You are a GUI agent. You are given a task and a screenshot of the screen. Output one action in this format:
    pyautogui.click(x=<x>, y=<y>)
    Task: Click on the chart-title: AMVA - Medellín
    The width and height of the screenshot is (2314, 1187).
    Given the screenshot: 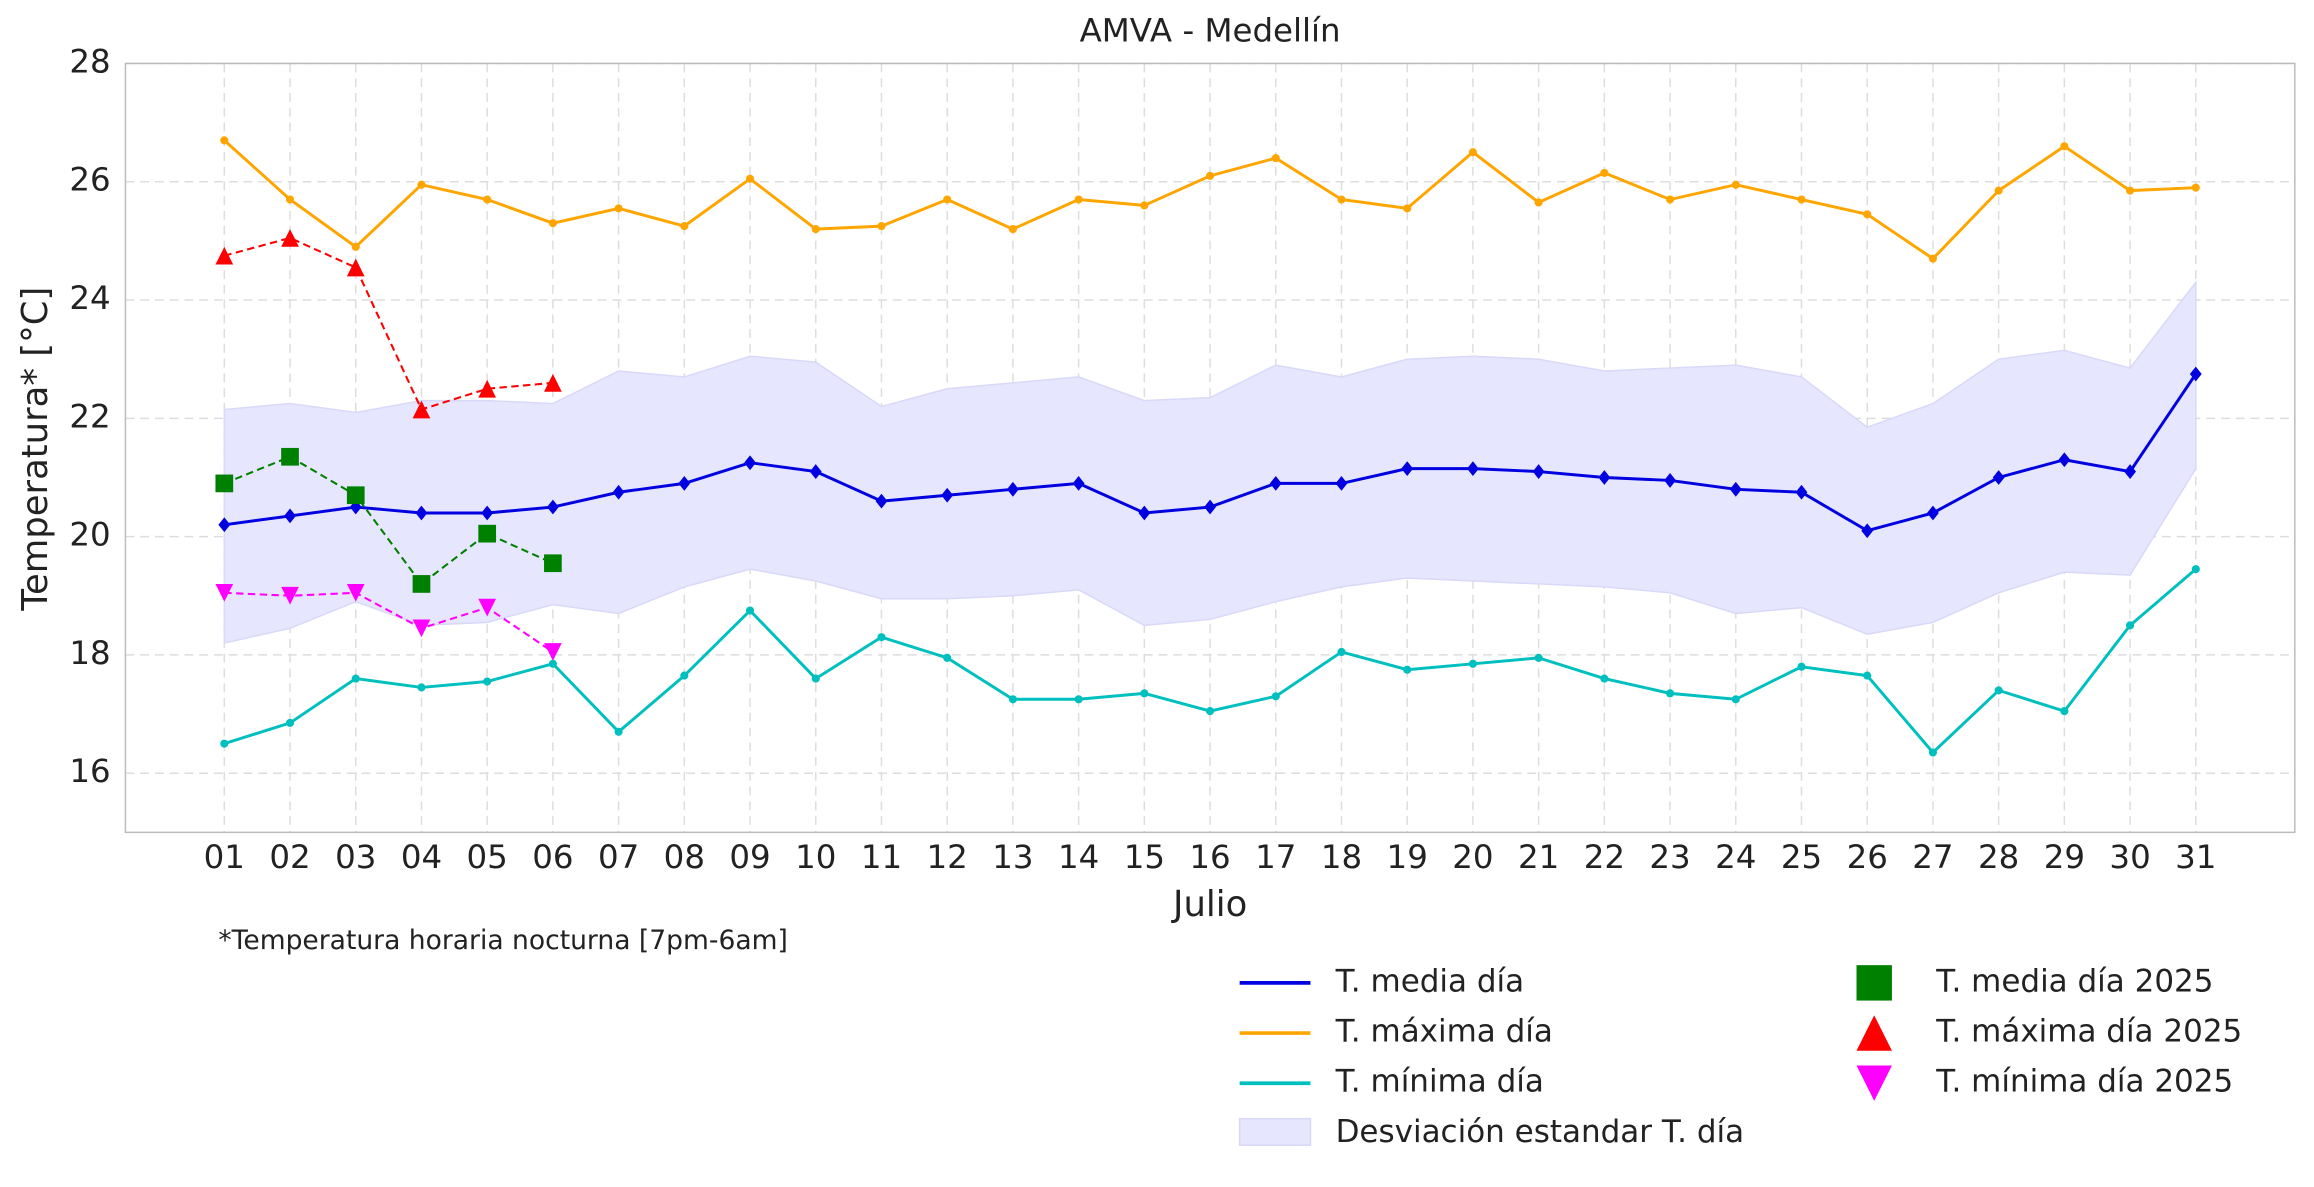 What is the action you would take?
    pyautogui.click(x=1210, y=30)
    